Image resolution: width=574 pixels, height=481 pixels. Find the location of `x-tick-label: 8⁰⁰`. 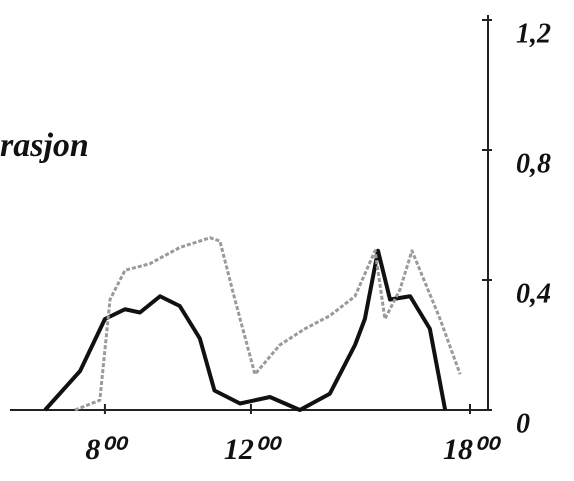

x-tick-label: 8⁰⁰ is located at coordinates (107, 449).